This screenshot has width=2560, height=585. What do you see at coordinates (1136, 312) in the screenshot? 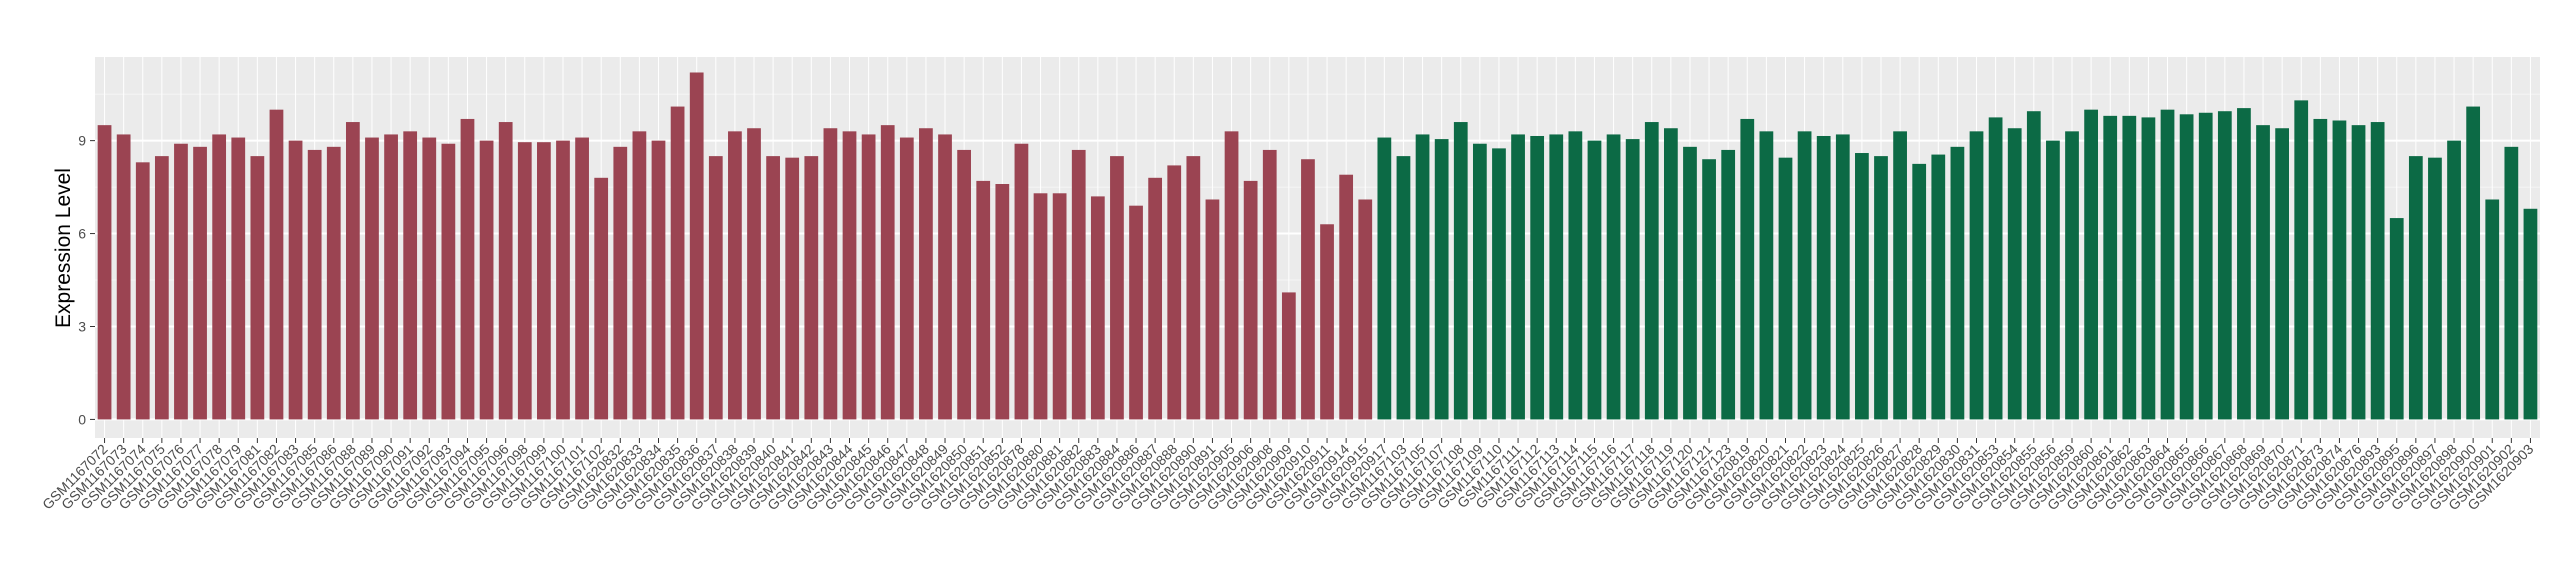
I see `bar-GSM1620886` at bounding box center [1136, 312].